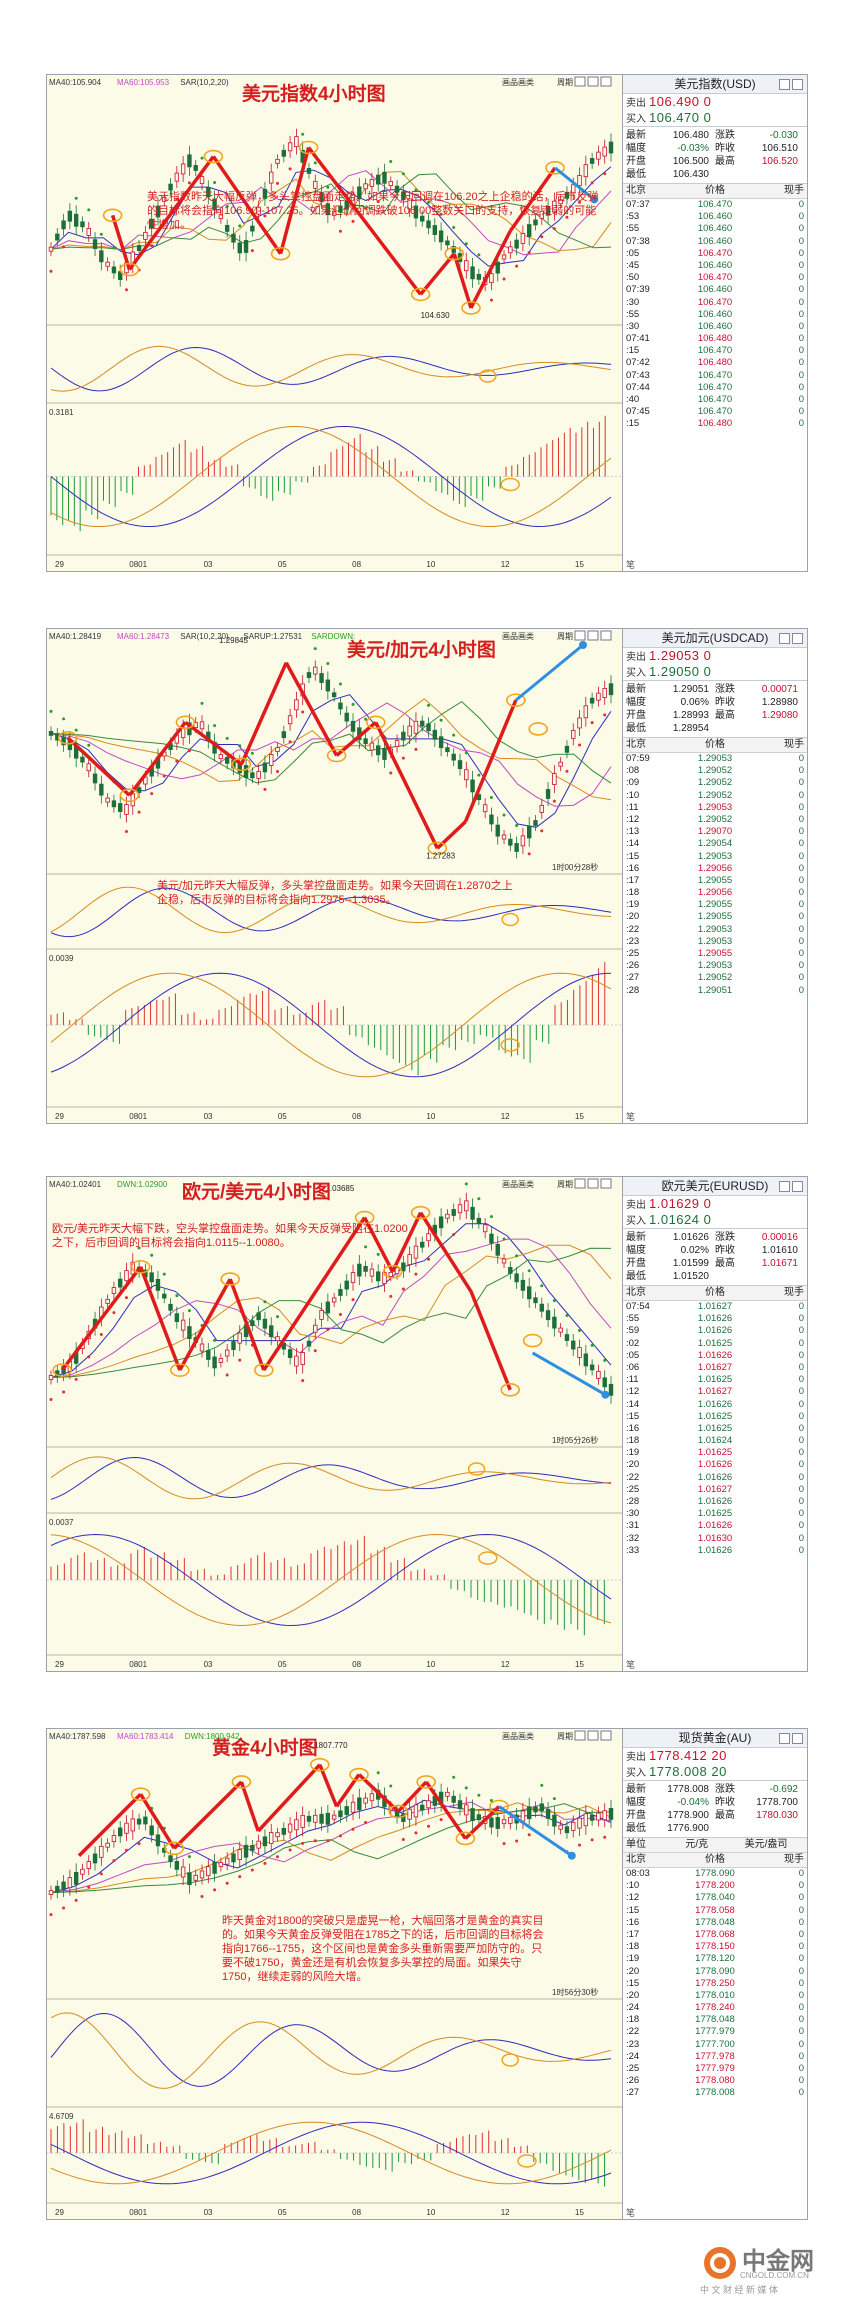 This screenshot has height=2312, width=850. What do you see at coordinates (715, 807) in the screenshot?
I see `tick-price: 1.29053` at bounding box center [715, 807].